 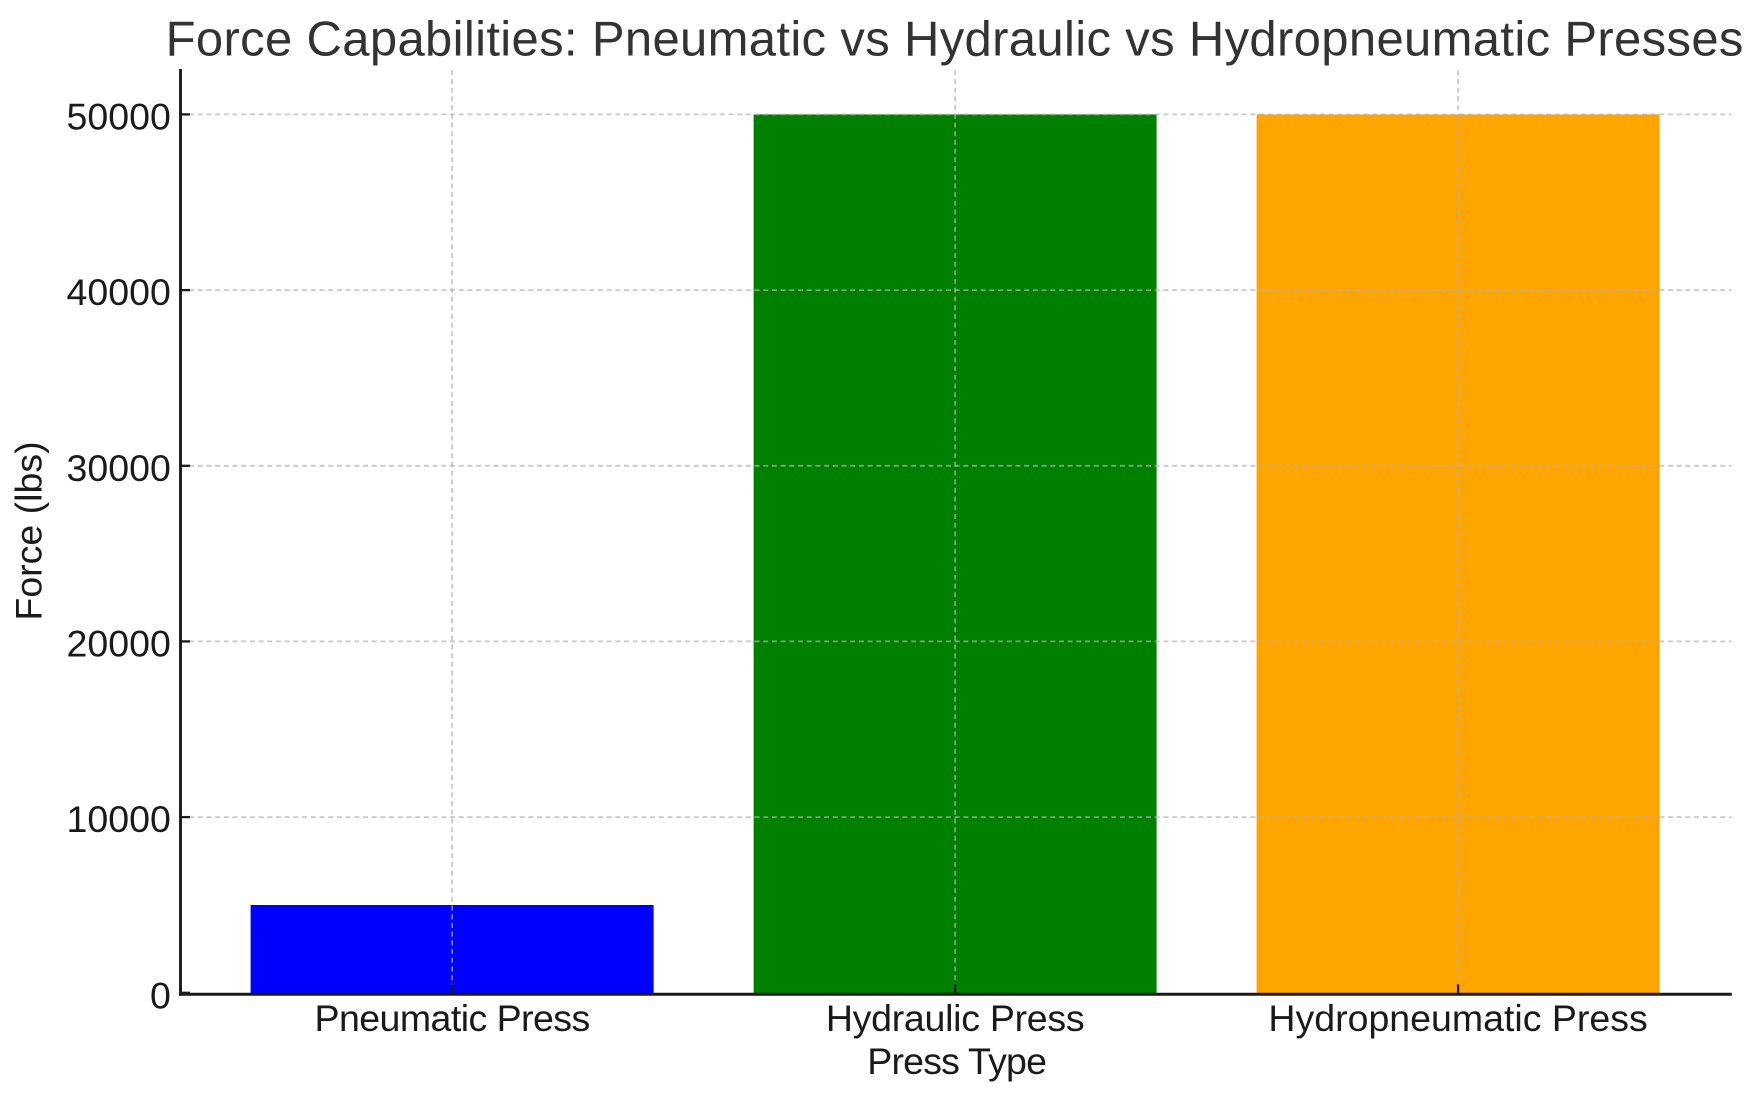 I want to click on svg-text: Force (lbs), so click(x=29, y=530).